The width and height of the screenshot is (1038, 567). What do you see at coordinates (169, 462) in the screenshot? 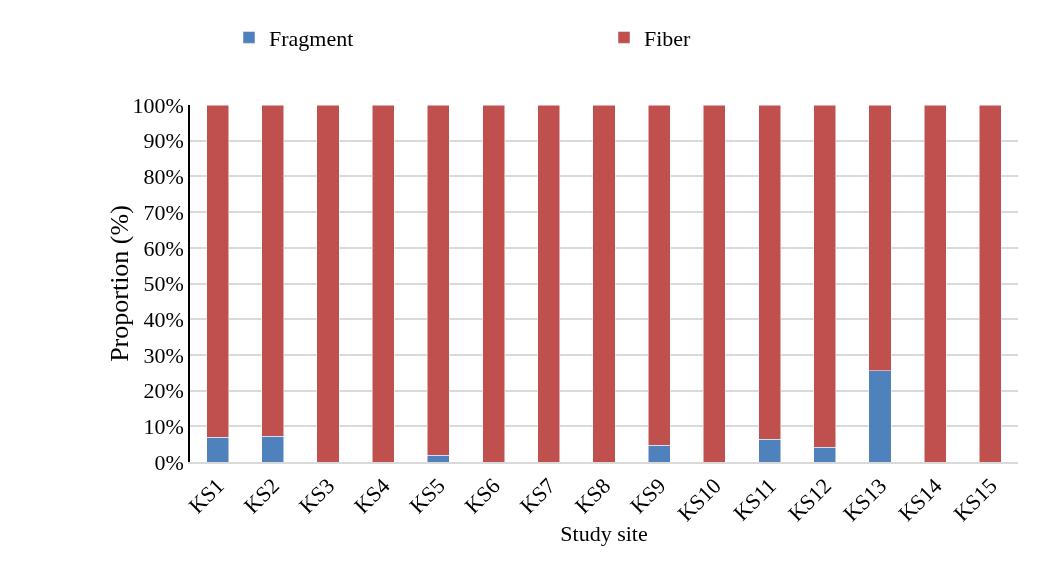
I see `y-tick-label: 0%` at bounding box center [169, 462].